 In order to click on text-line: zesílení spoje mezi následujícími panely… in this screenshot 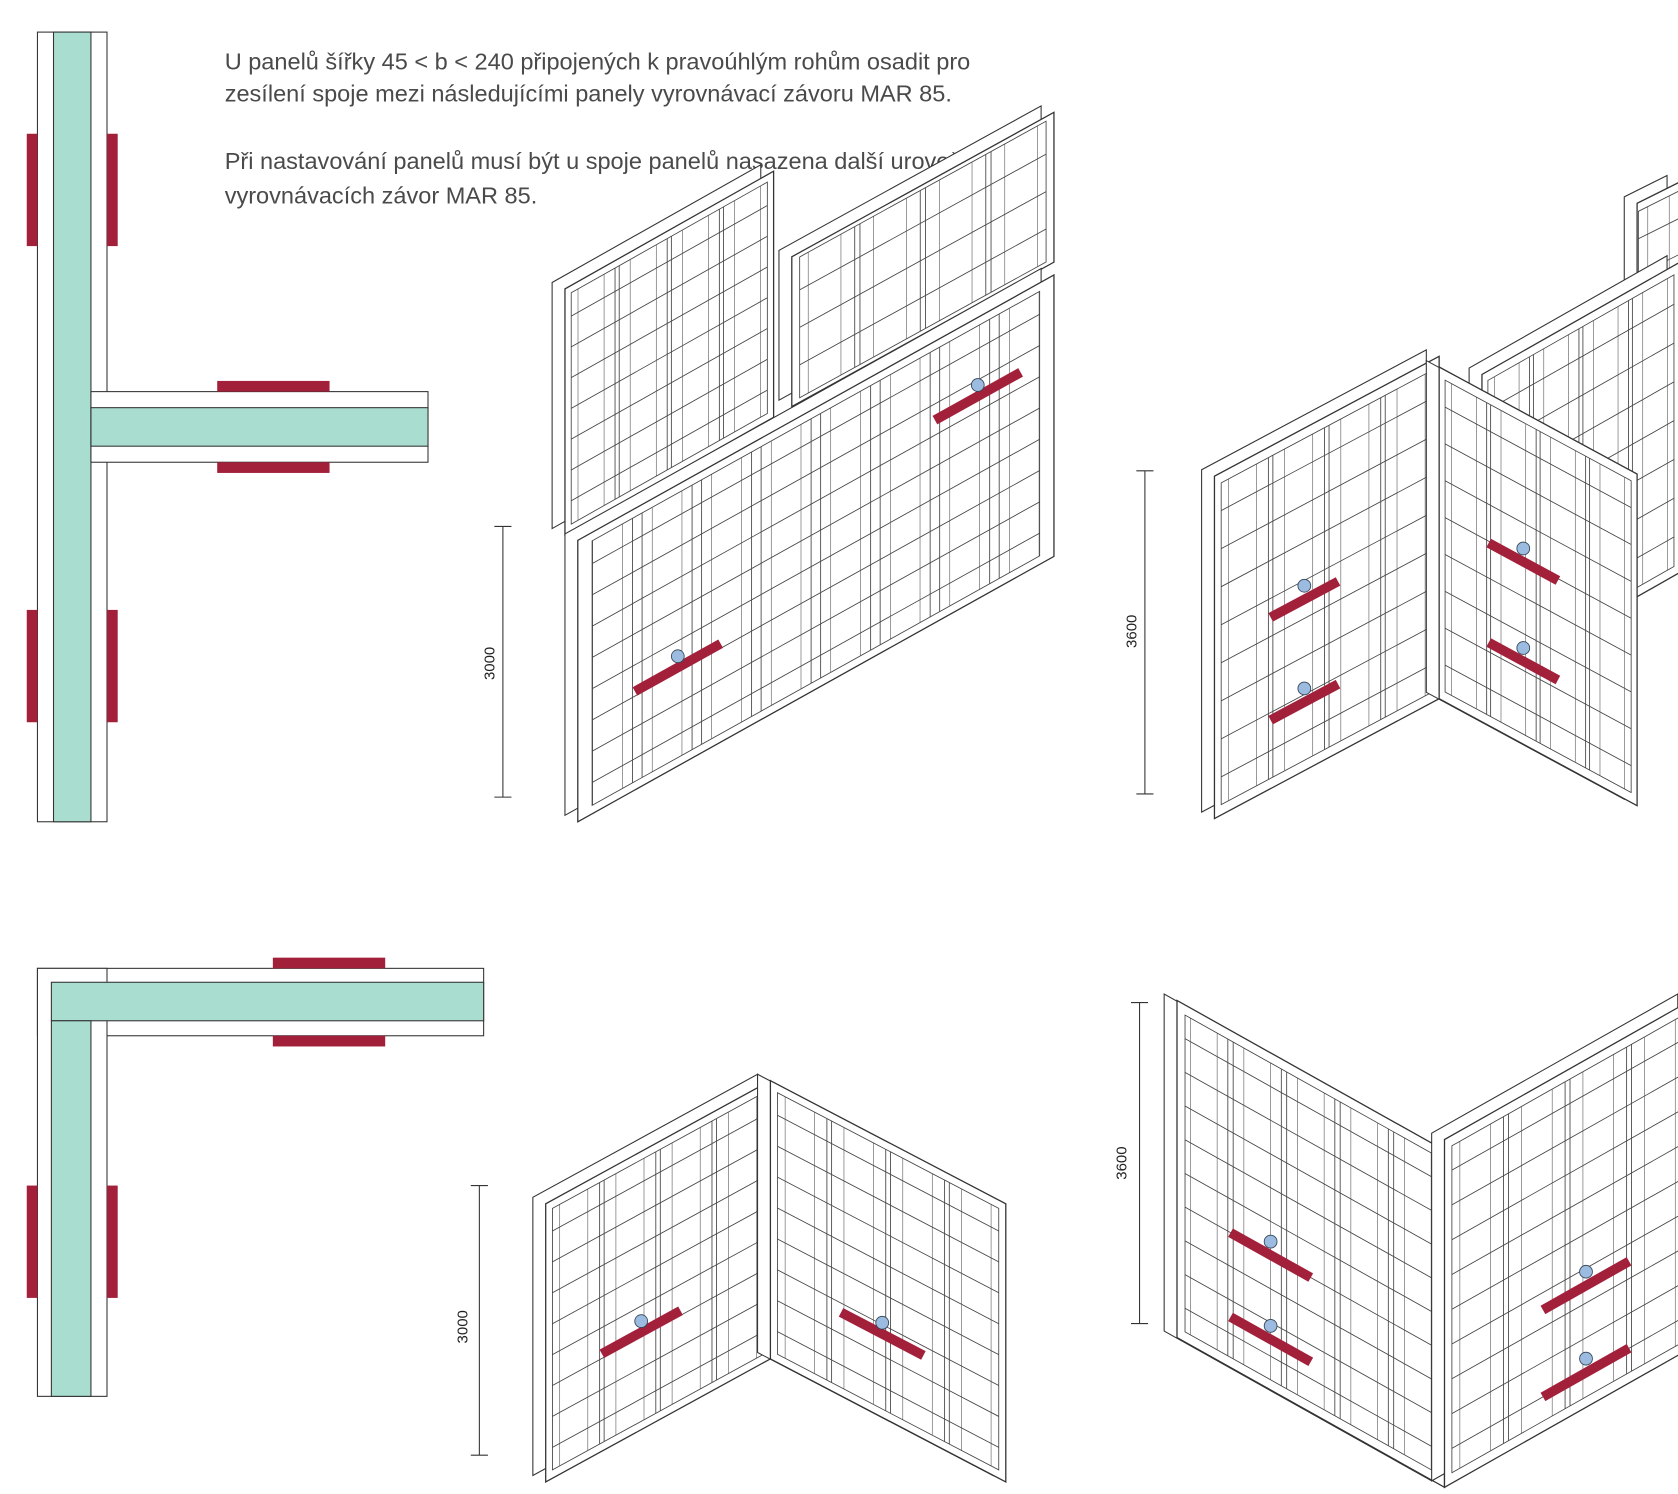, I will do `click(588, 94)`.